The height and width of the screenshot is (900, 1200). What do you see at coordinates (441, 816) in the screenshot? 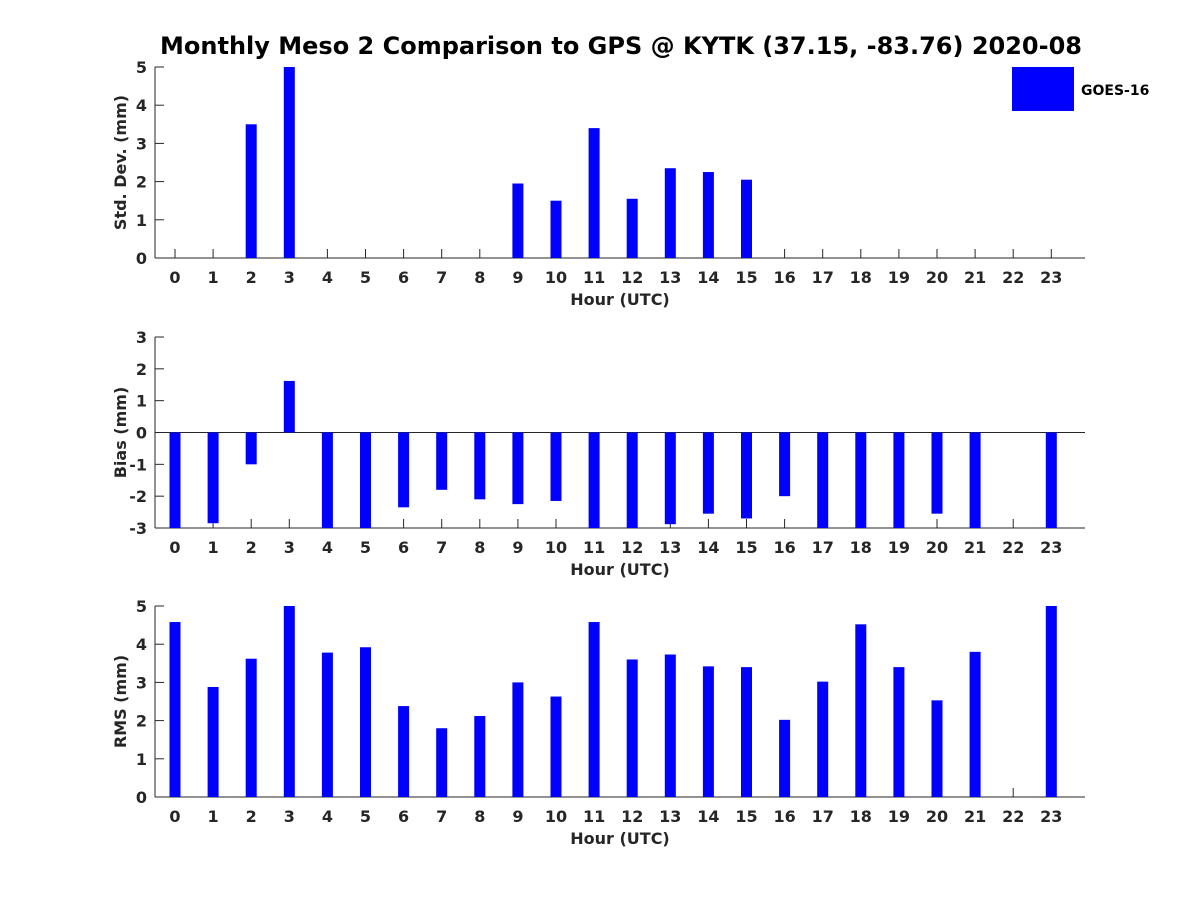
I see `rms-x-tick-label: 7` at bounding box center [441, 816].